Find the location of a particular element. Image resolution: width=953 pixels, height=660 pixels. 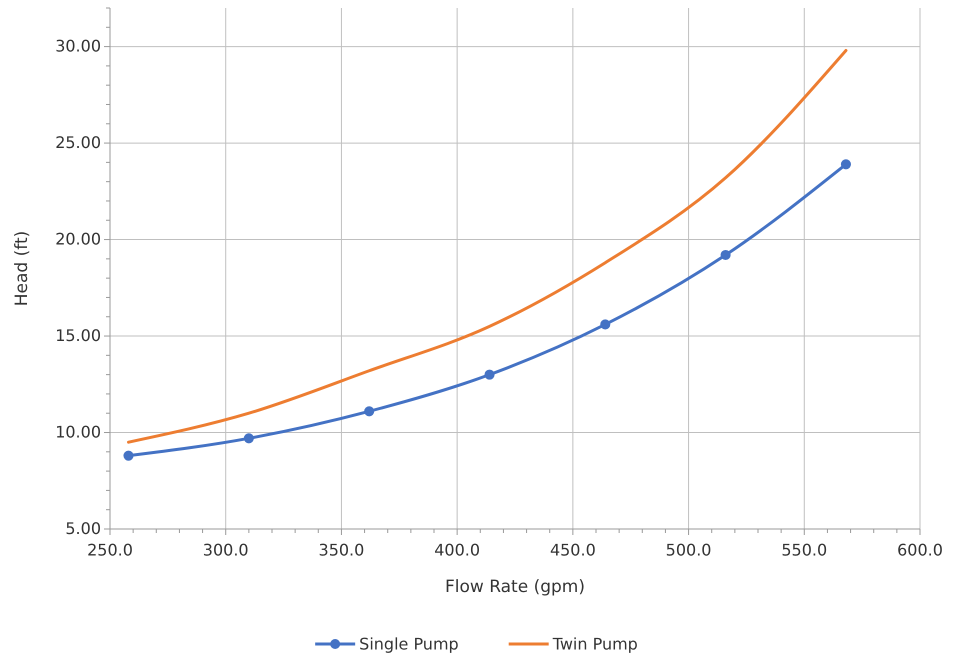

legend-label: Twin Pump is located at coordinates (595, 644).